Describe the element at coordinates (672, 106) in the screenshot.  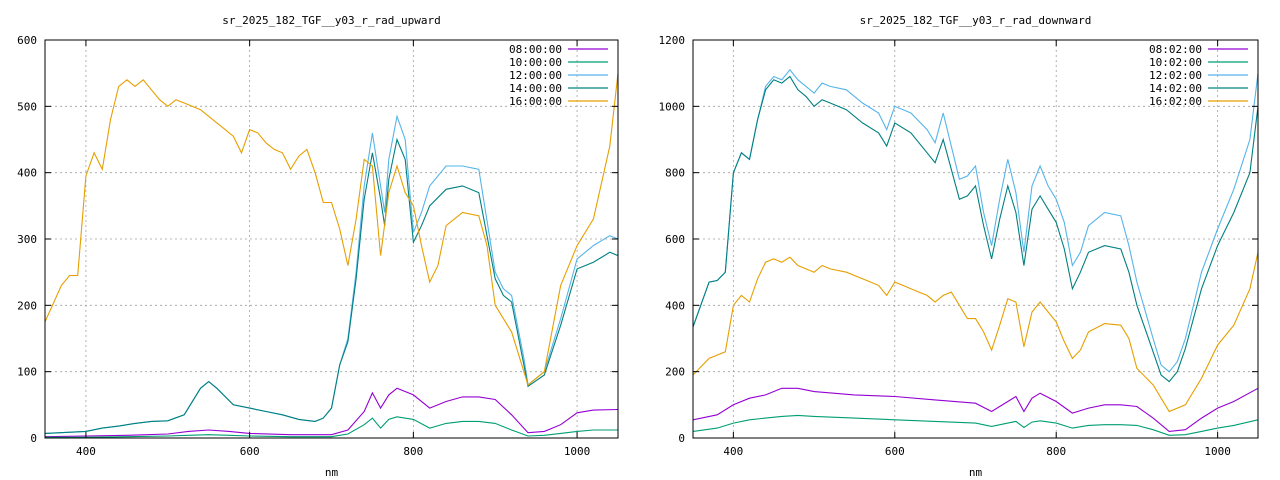
I see `y-tick-label: 1000` at that location.